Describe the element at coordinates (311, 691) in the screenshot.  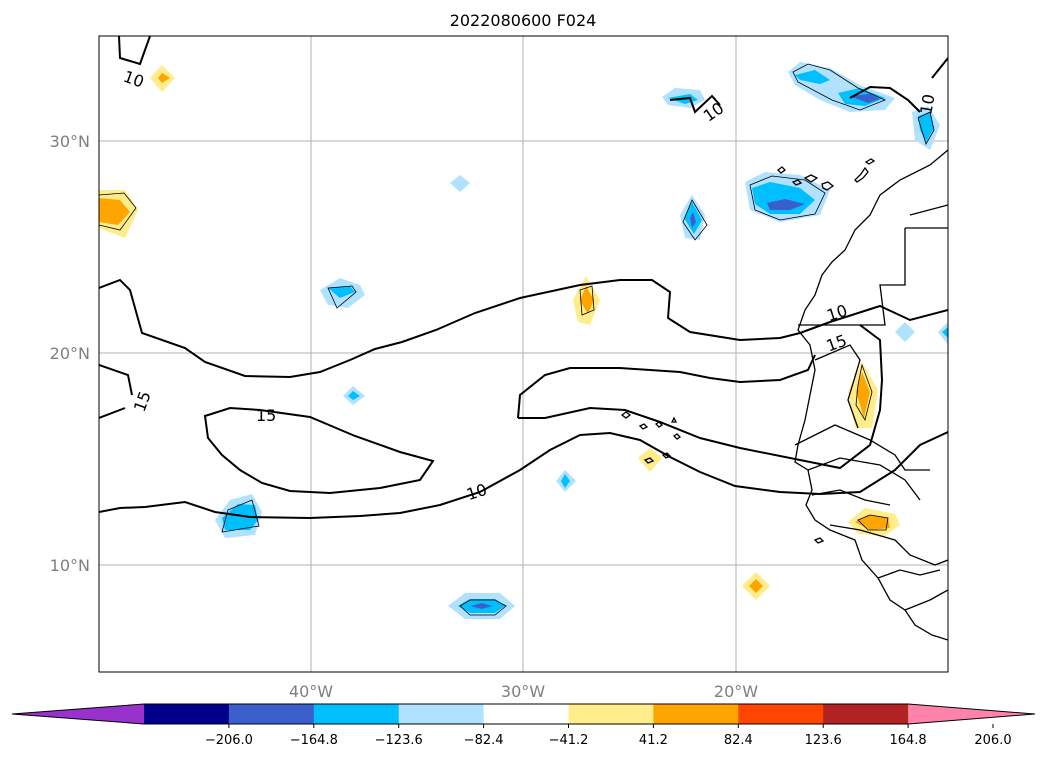
I see `lon-label-40w: 40°W` at that location.